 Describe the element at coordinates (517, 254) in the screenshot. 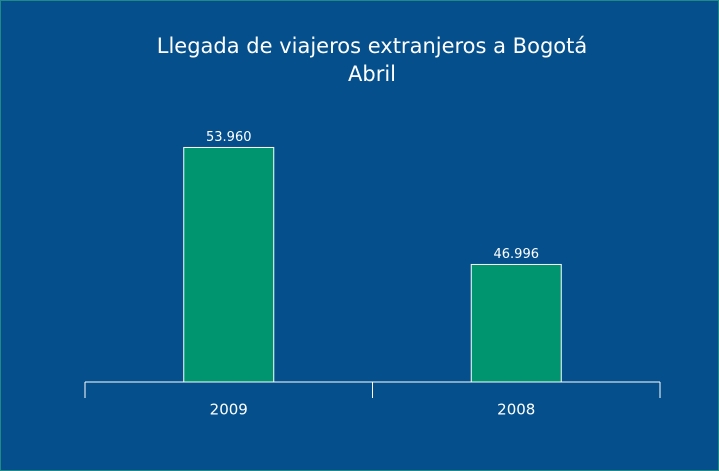

I see `data-label: 46.996` at that location.